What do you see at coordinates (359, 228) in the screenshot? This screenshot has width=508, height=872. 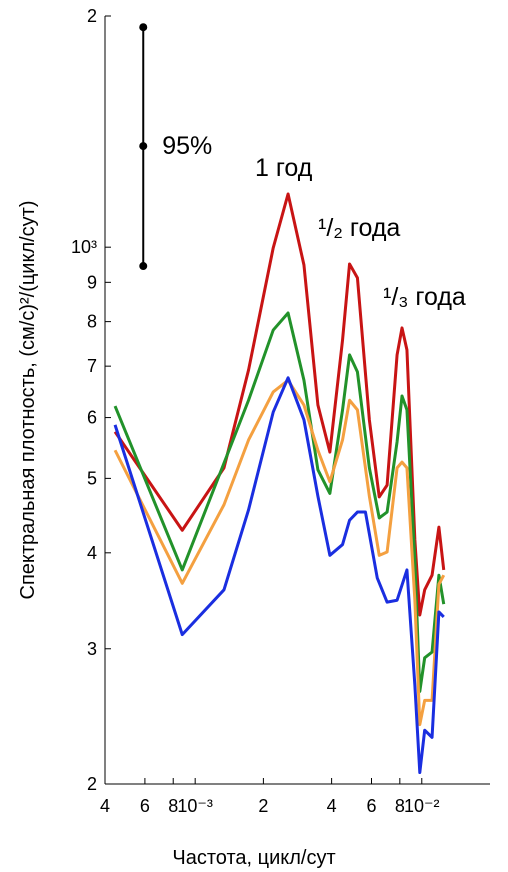 I see `annotation: ¹/₂ года` at bounding box center [359, 228].